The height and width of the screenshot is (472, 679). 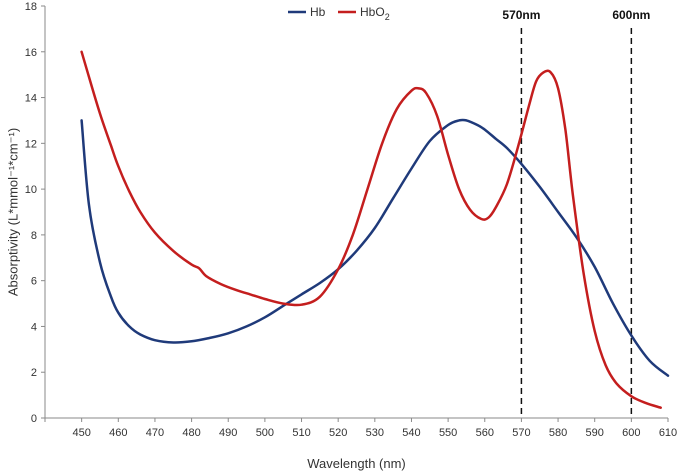 I want to click on y-tick-label: 0, so click(x=34, y=419).